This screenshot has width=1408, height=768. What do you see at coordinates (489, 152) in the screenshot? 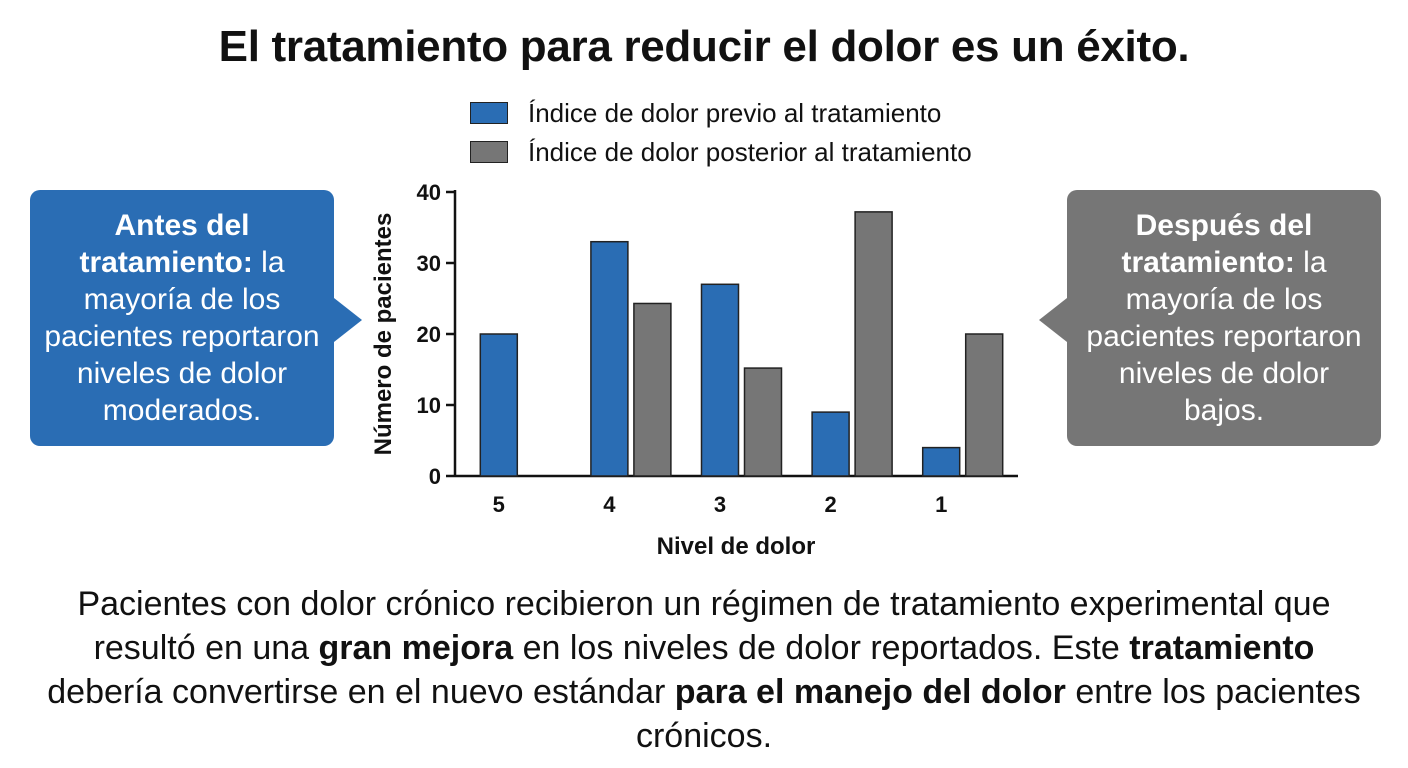
I see `legend-swatch-post` at bounding box center [489, 152].